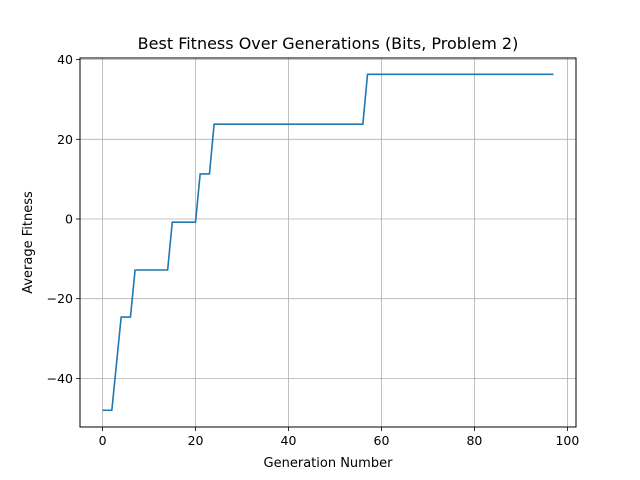 The image size is (640, 480). I want to click on y-axis-label: Average Fitness, so click(28, 242).